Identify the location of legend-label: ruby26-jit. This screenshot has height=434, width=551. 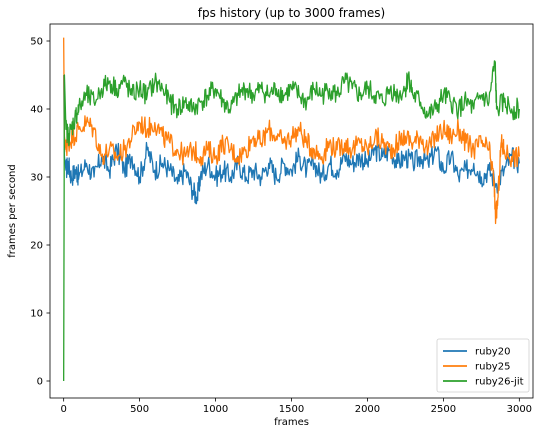
(499, 382).